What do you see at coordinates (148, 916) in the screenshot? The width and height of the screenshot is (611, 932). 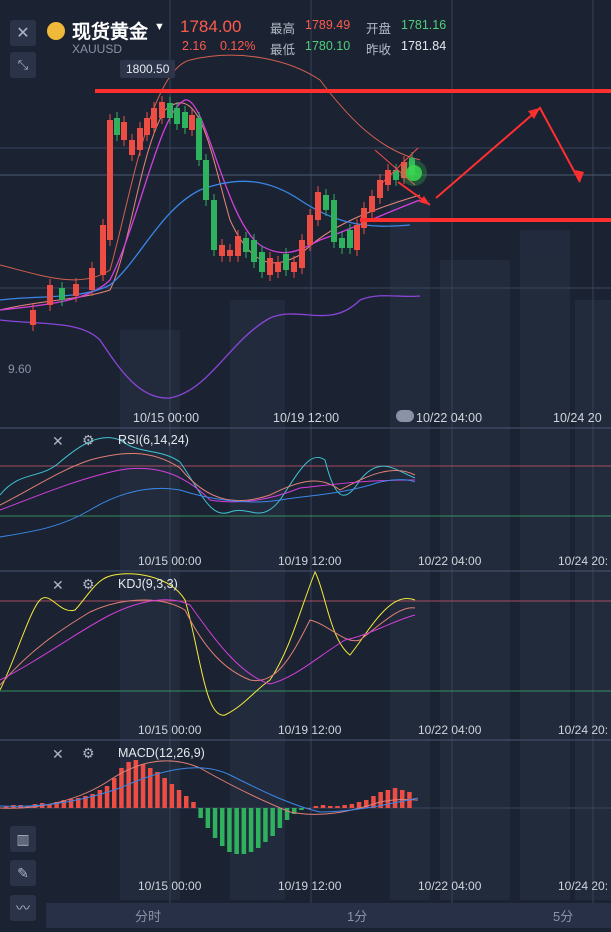 I see `timeframe-tab: 分时` at bounding box center [148, 916].